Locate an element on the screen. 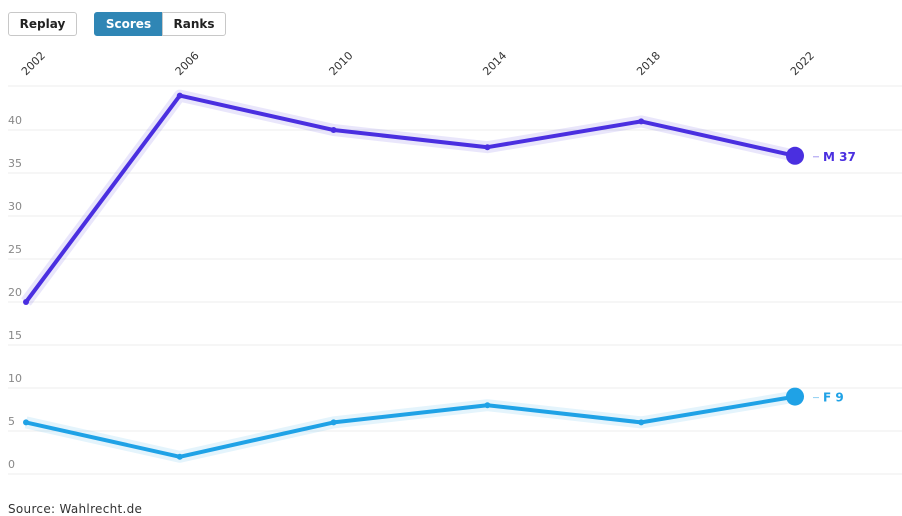  ranks-tab-button: Ranks is located at coordinates (194, 24).